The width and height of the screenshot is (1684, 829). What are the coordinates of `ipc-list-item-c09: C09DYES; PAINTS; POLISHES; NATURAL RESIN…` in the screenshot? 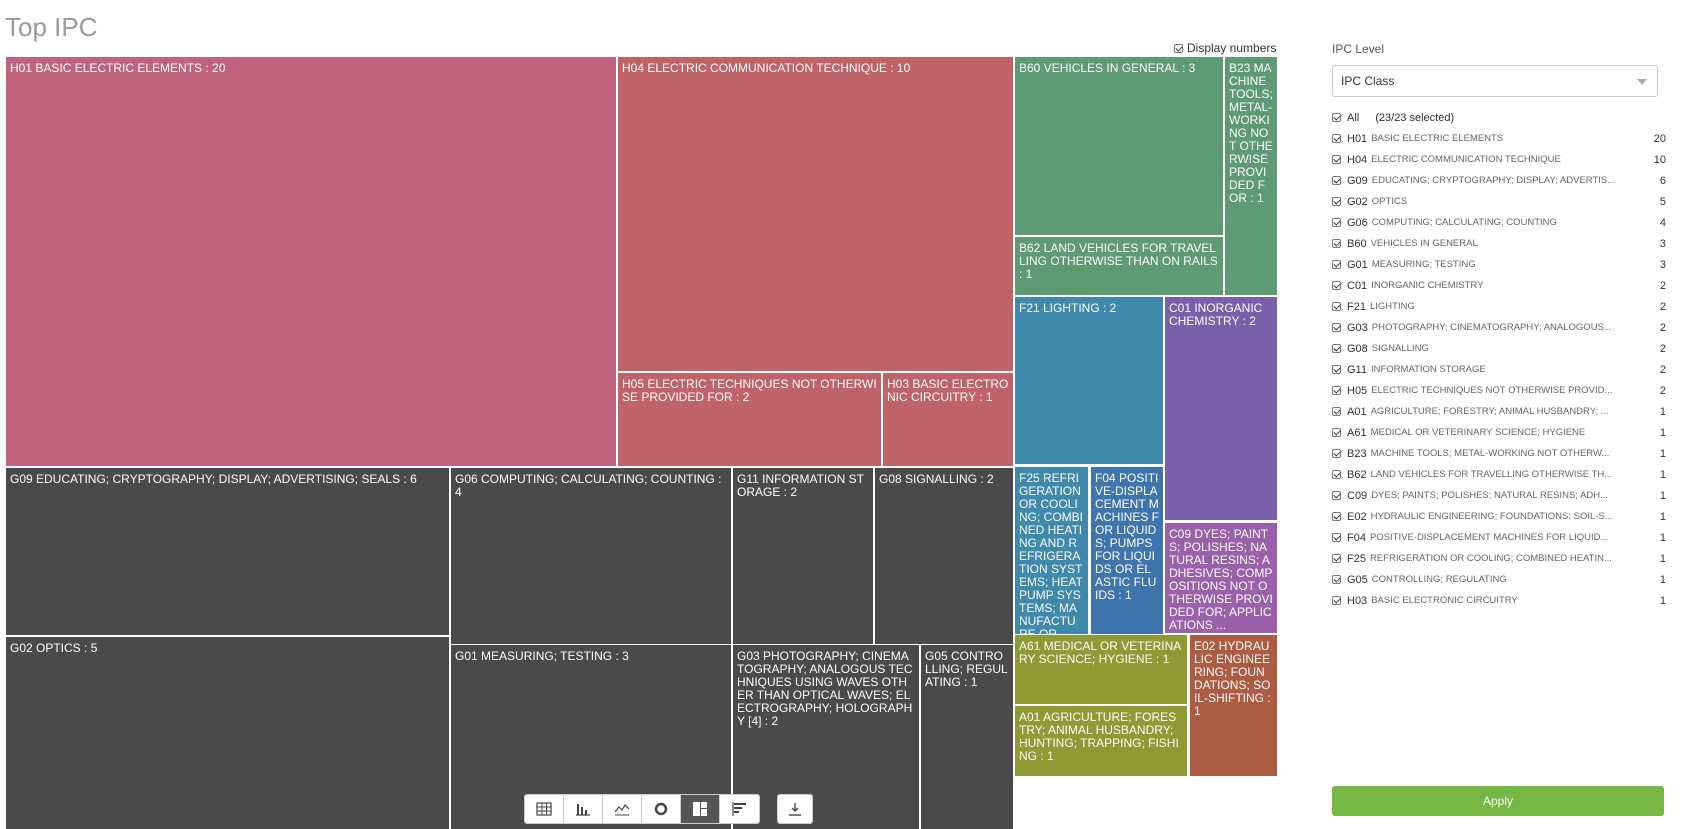 It's located at (1499, 495).